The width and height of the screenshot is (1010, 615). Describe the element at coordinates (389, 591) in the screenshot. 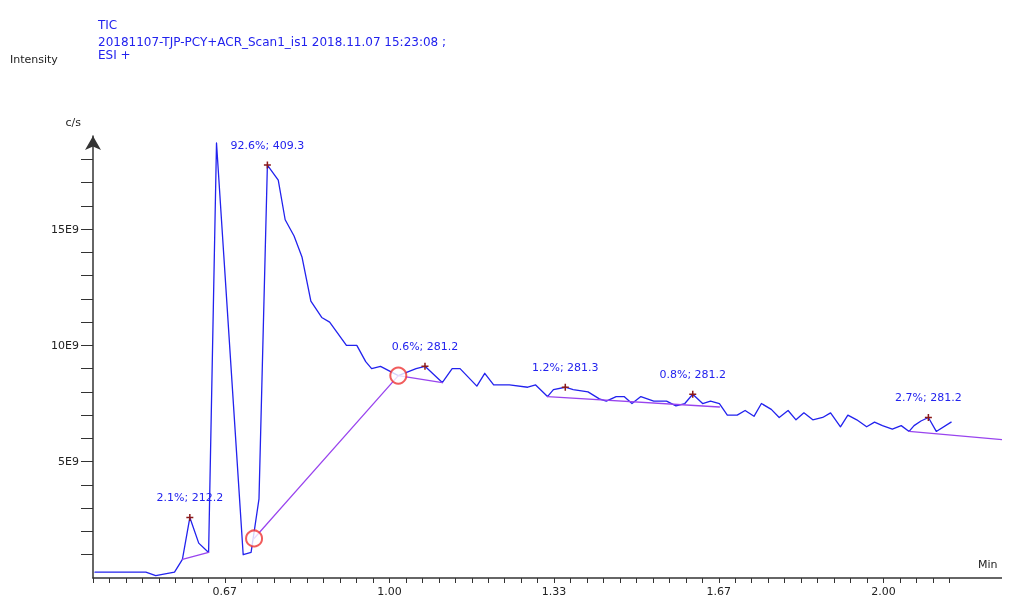

I see `x-tick-label: 1.00` at that location.